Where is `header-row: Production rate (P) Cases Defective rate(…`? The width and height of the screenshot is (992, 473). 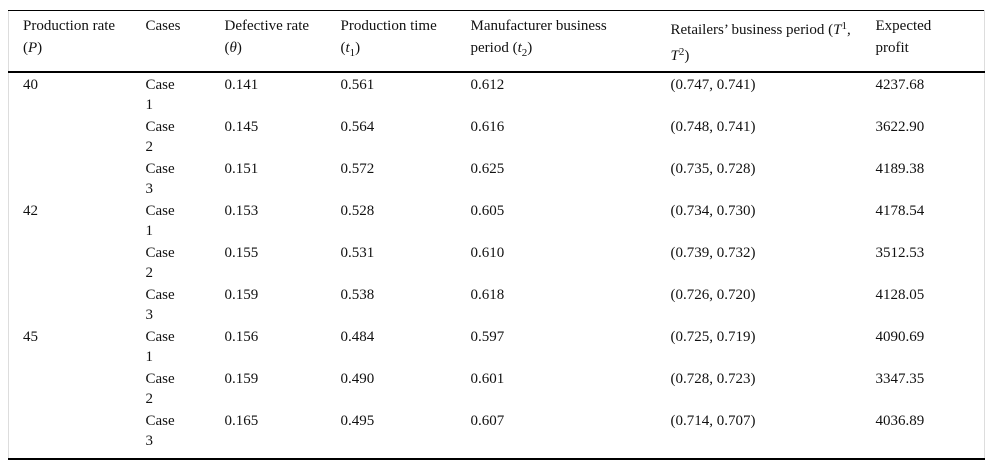
header-row: Production rate (P) Cases Defective rate(… is located at coordinates (496, 41).